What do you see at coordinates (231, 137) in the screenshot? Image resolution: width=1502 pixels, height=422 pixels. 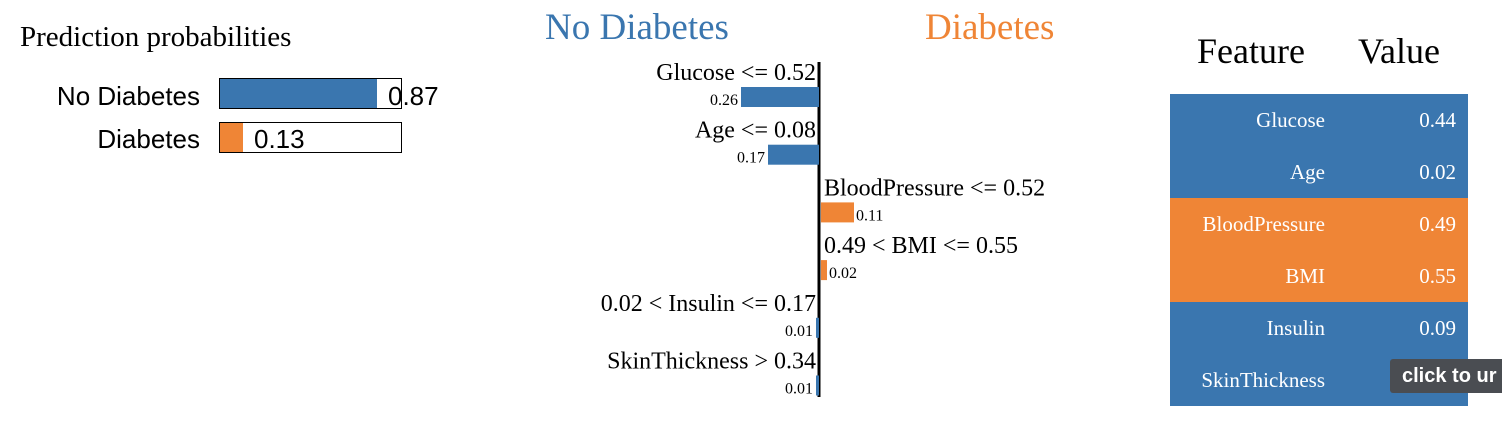 I see `prob-fill-diabetes` at bounding box center [231, 137].